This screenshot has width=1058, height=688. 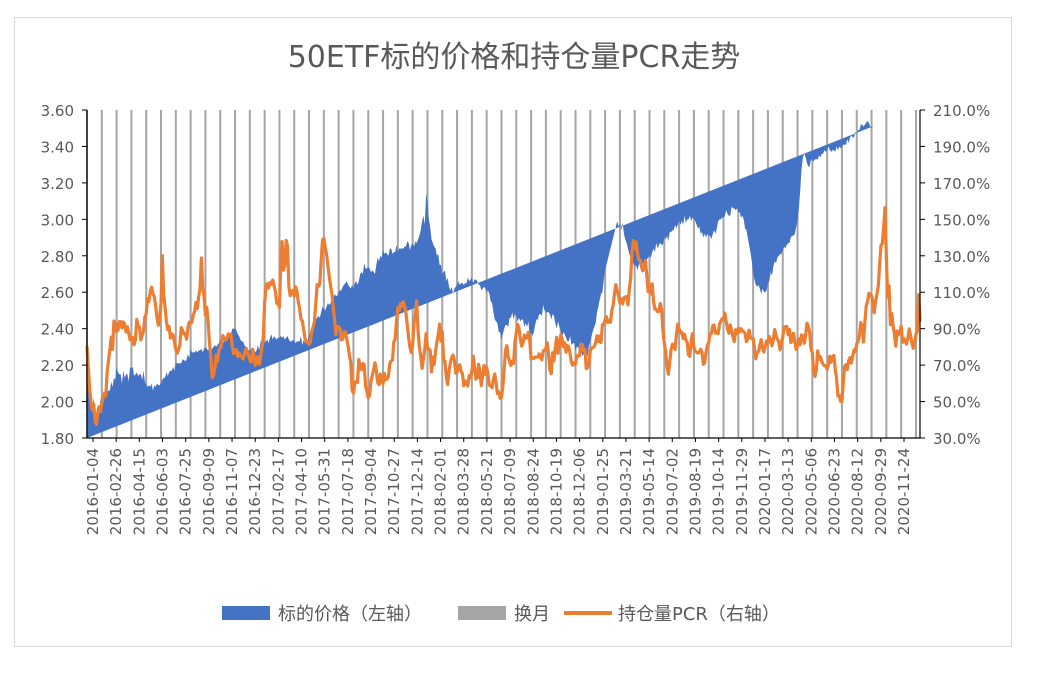 I want to click on x-tick-label: 2016-01-04, so click(x=93, y=491).